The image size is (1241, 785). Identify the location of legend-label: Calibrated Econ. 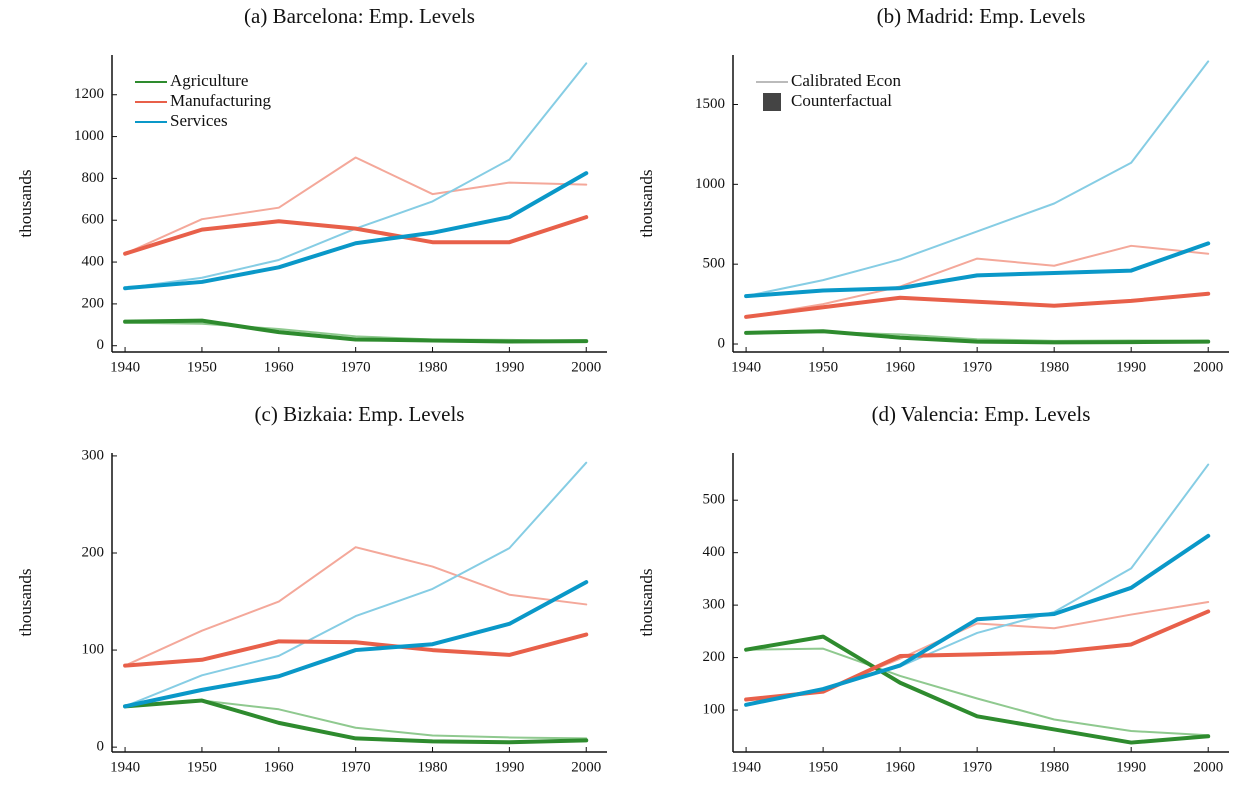
(846, 80).